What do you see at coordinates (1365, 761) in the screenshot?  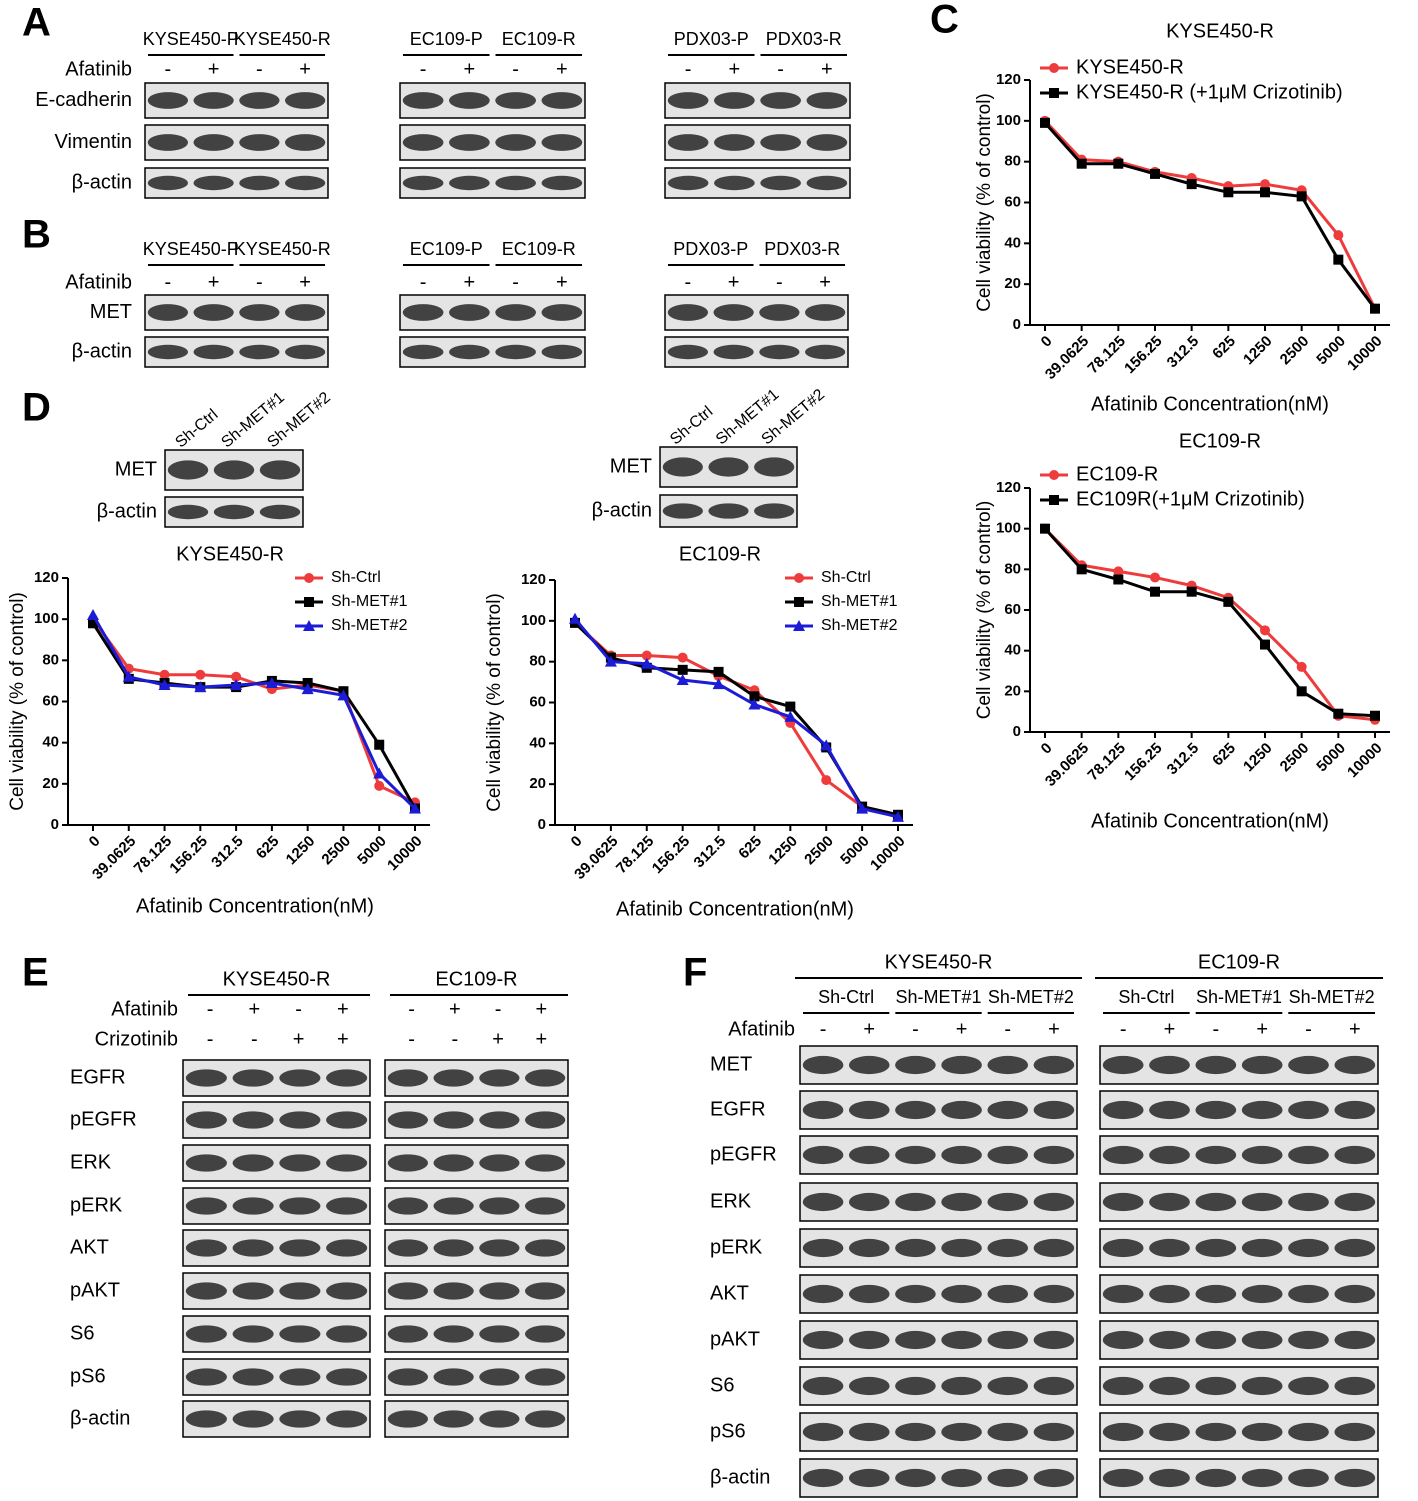 I see `x-tick-label: 10000` at bounding box center [1365, 761].